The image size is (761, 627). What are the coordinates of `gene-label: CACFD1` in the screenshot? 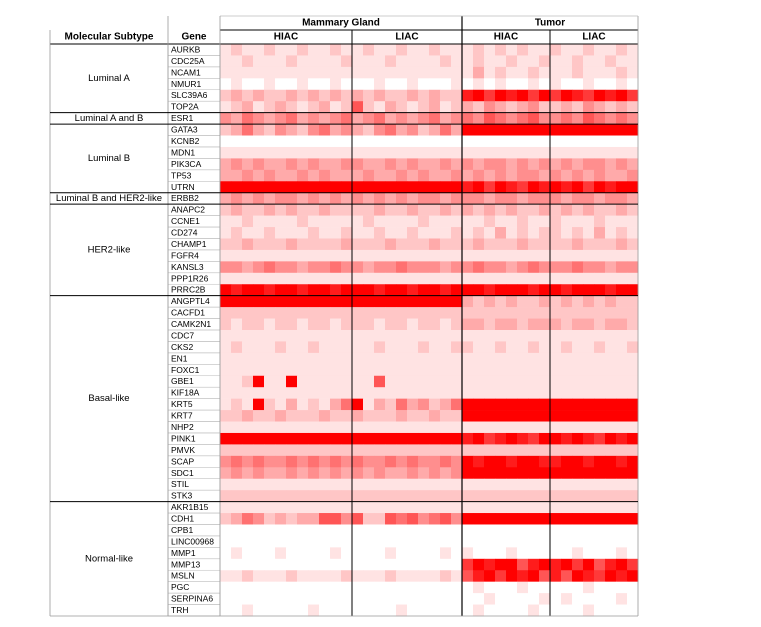 It's located at (188, 313).